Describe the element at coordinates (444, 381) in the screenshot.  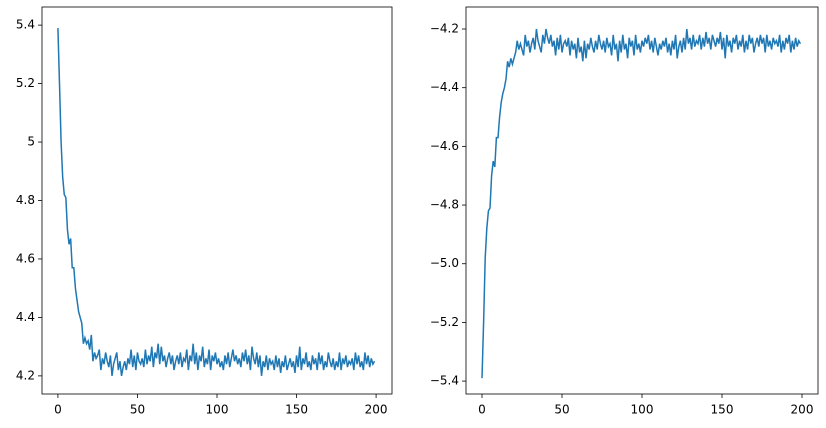
I see `y-tick-label: −5.4` at that location.